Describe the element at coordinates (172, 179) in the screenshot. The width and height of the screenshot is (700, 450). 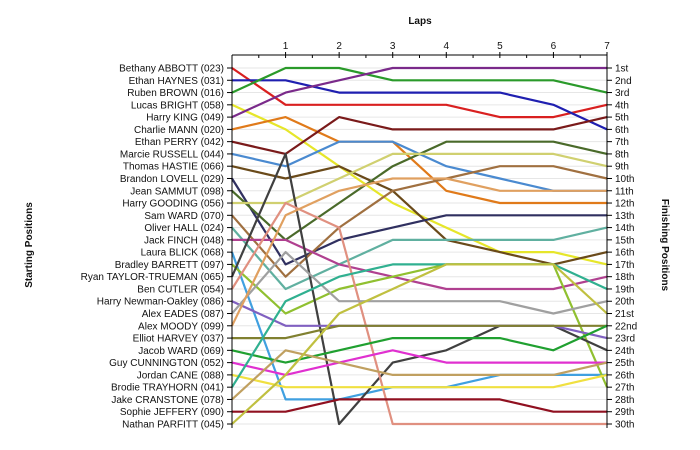
I see `start-label: Brandon LOVELL (029)` at that location.